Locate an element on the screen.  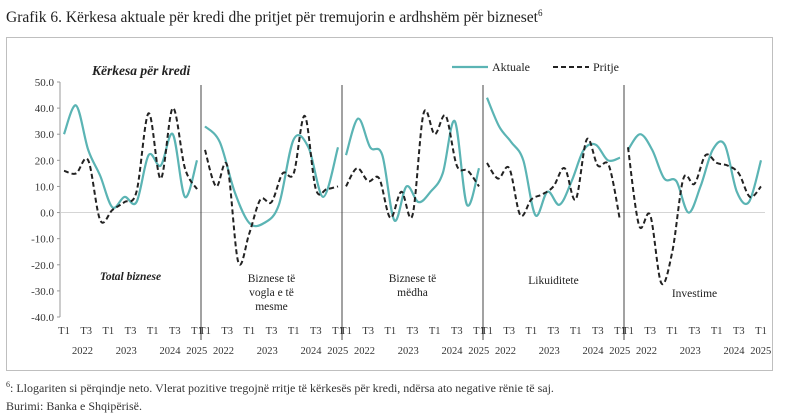
y-tick-label: 50.0 is located at coordinates (45, 83).